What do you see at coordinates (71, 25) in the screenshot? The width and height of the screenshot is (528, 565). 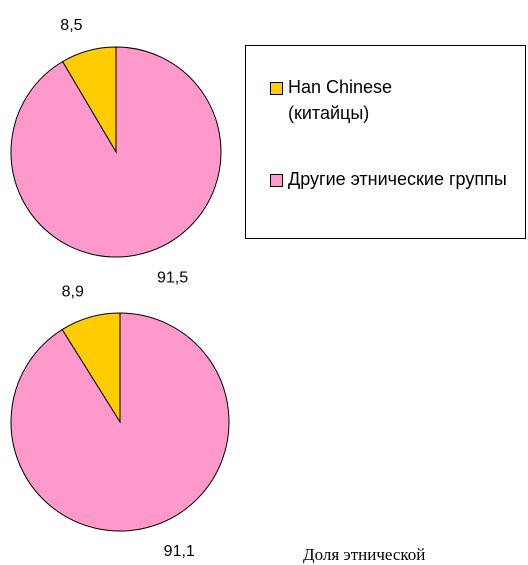 I see `data-label: 8,5` at bounding box center [71, 25].